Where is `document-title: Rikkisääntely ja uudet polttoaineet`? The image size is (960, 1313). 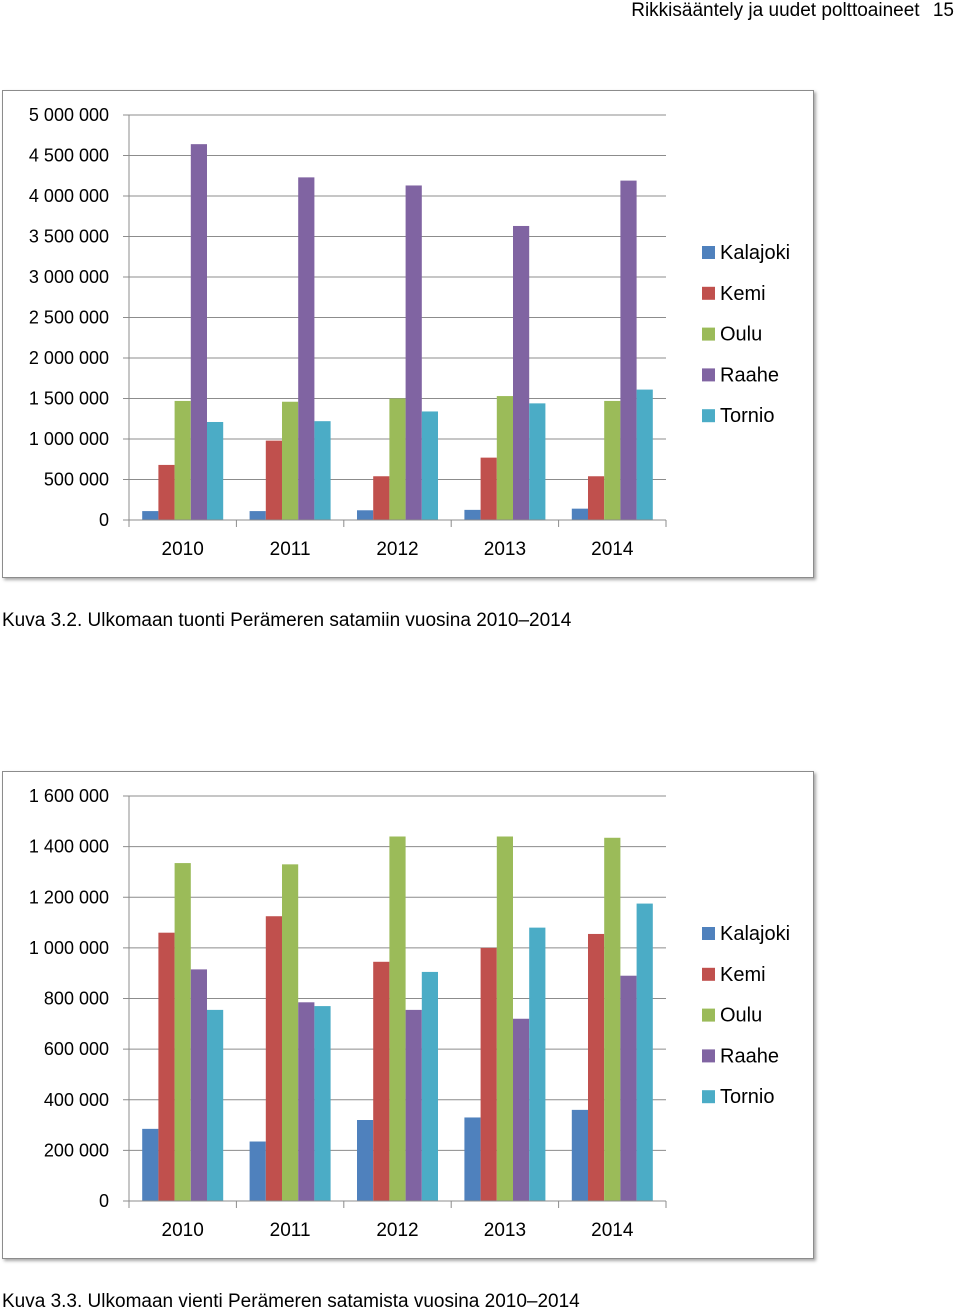
document-title: Rikkisääntely ja uudet polttoaineet is located at coordinates (775, 10).